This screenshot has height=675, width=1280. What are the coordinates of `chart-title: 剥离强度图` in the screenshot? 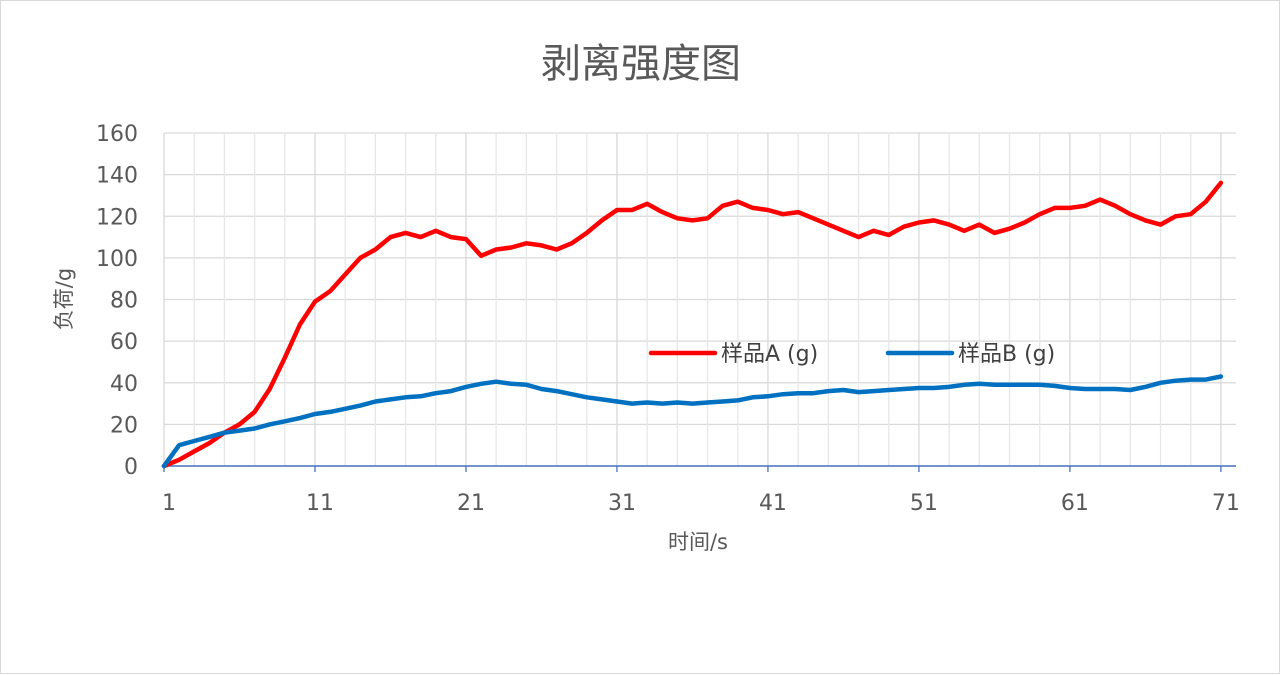 It's located at (641, 64).